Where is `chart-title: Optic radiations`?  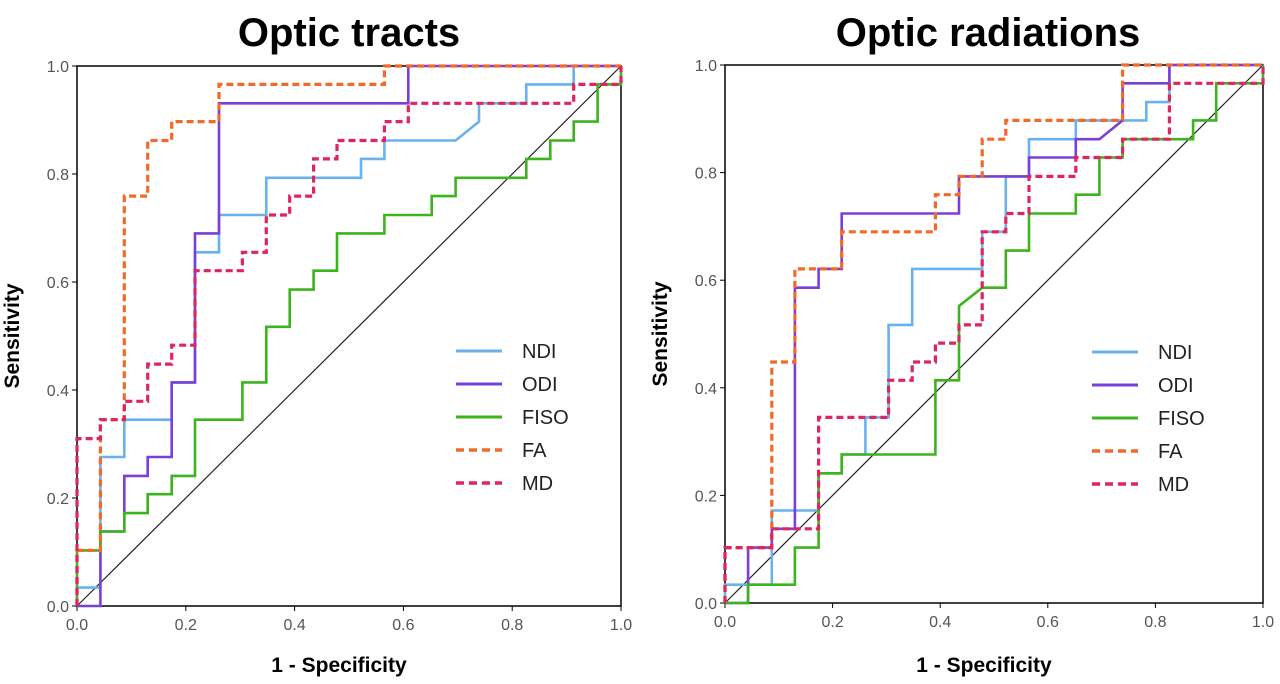
chart-title: Optic radiations is located at coordinates (988, 33).